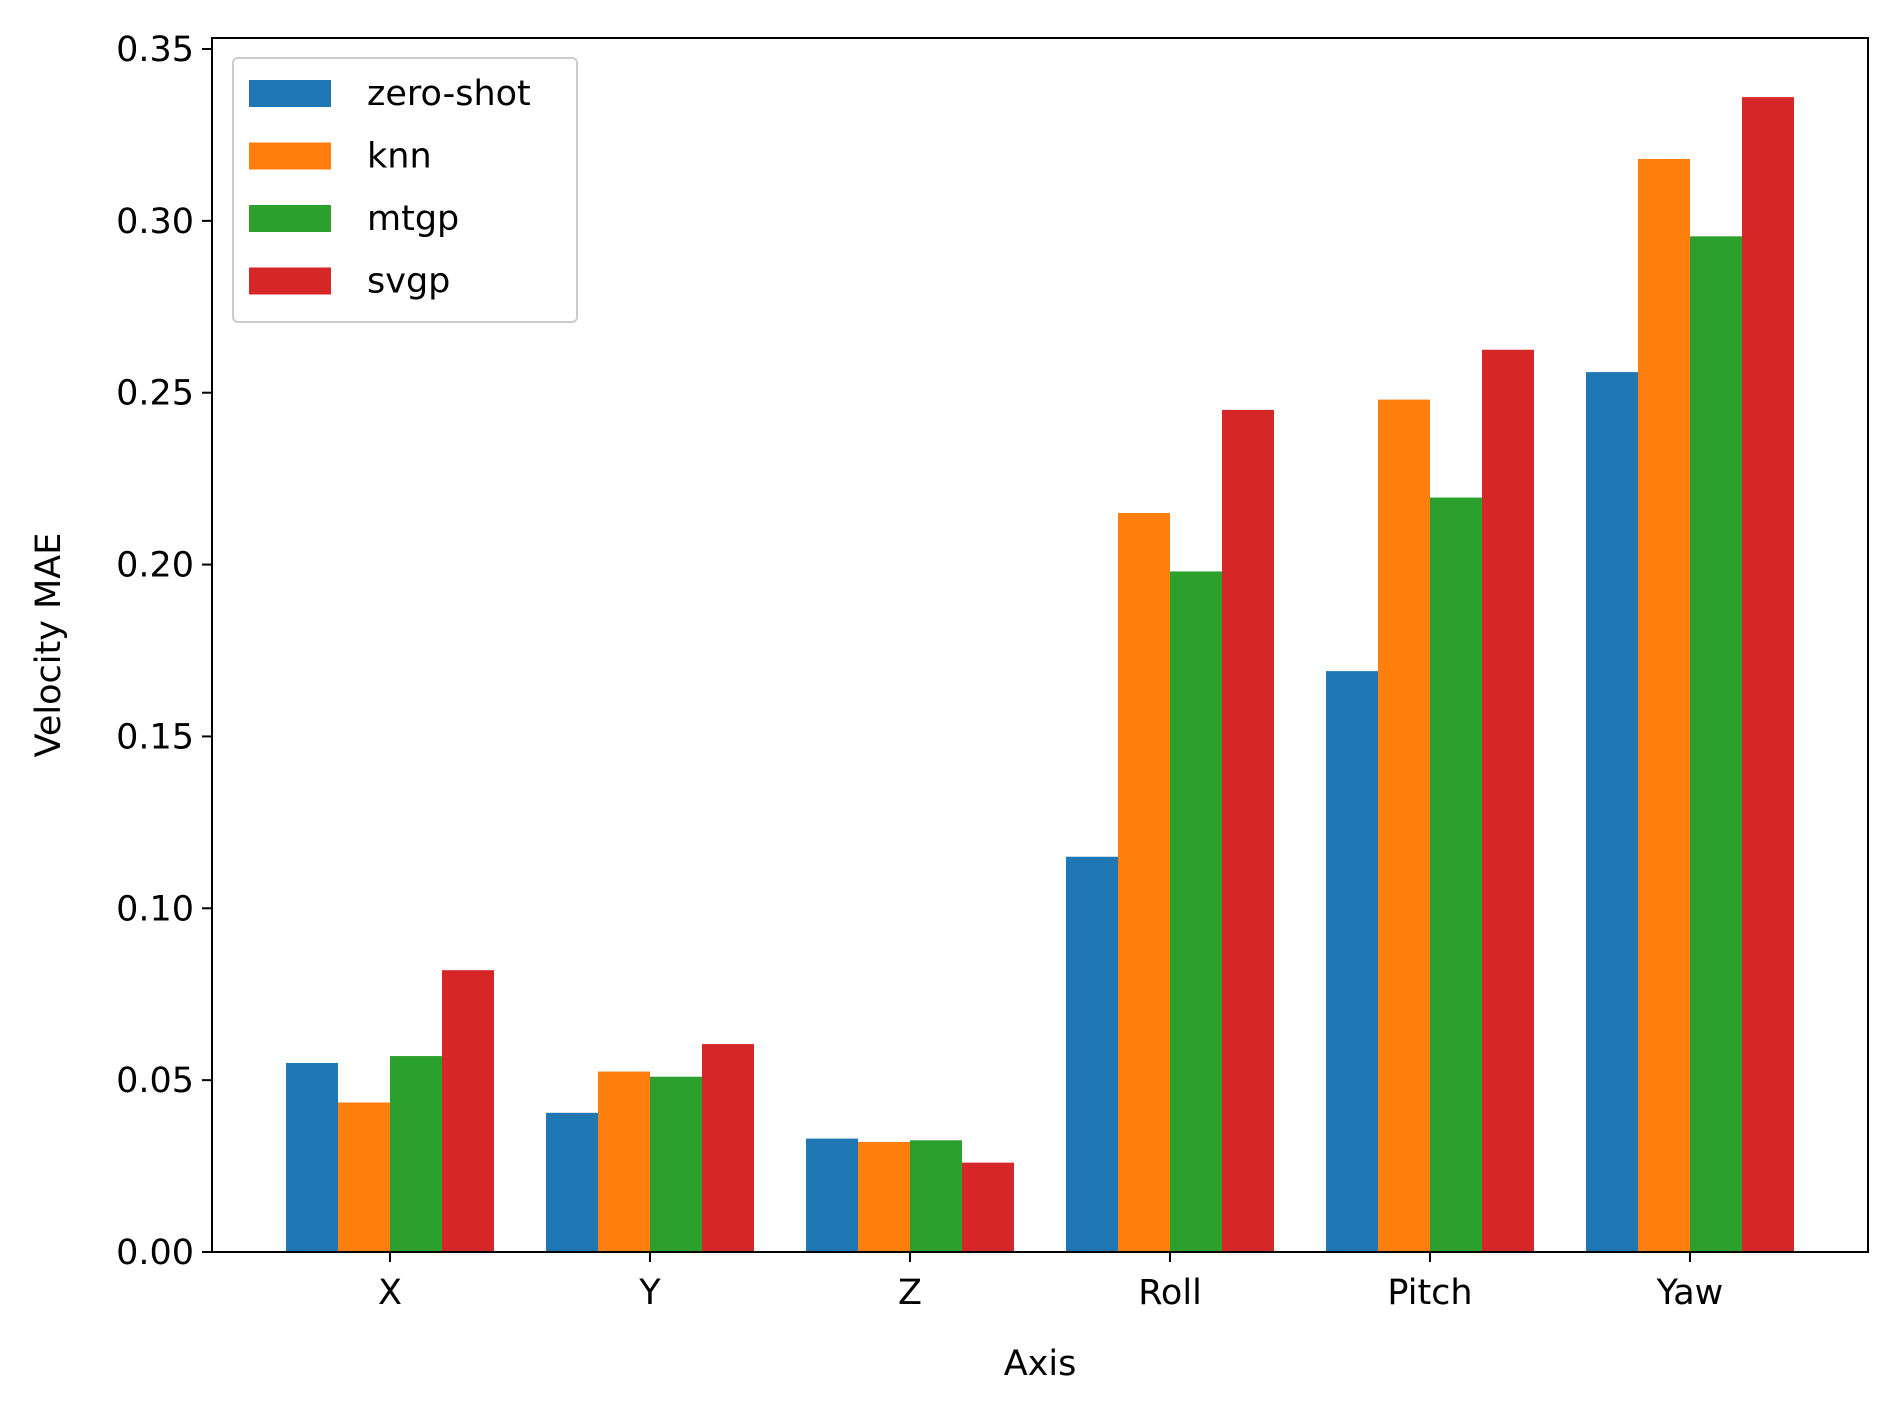  I want to click on y-tick-label: 0.30, so click(155, 222).